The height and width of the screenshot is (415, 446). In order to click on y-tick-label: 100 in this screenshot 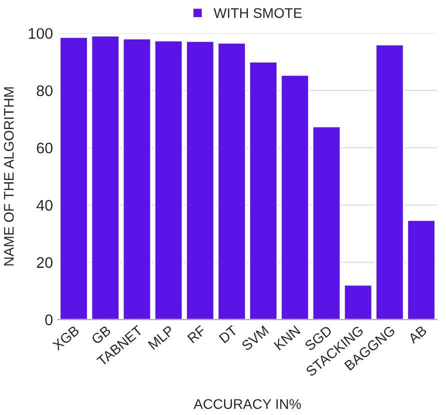, I will do `click(40, 33)`.